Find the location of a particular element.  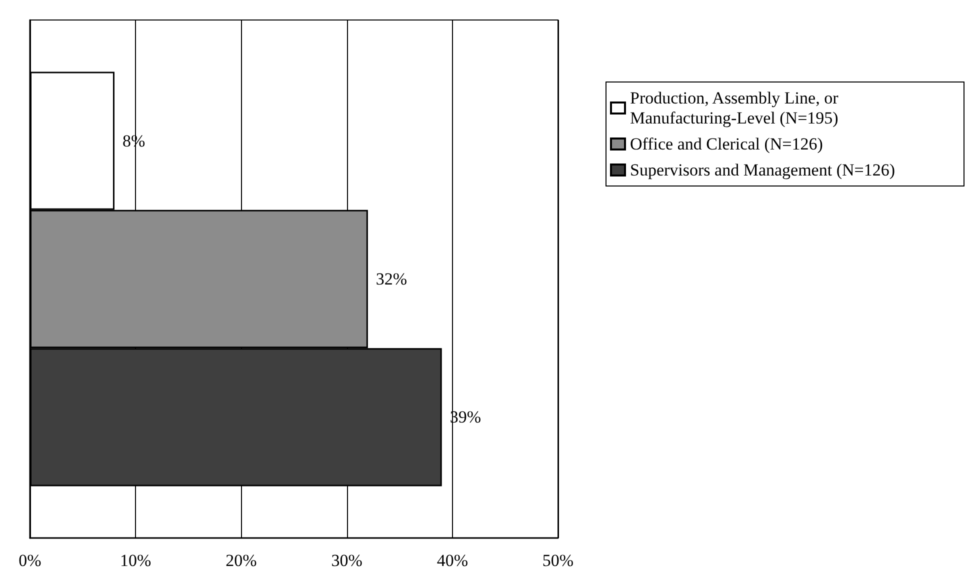

x-tick-label: 10% is located at coordinates (136, 560).